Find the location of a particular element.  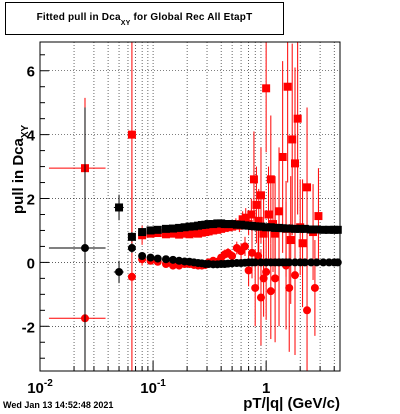

x-tick-label: 1 is located at coordinates (266, 388).